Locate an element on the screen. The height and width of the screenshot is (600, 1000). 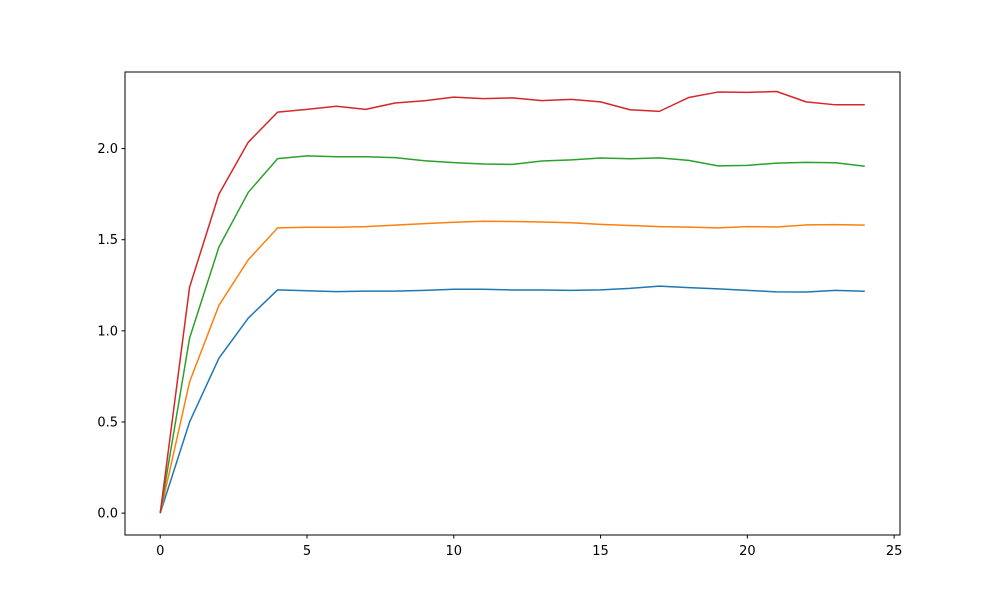
x-tick-label: 25 is located at coordinates (894, 551).